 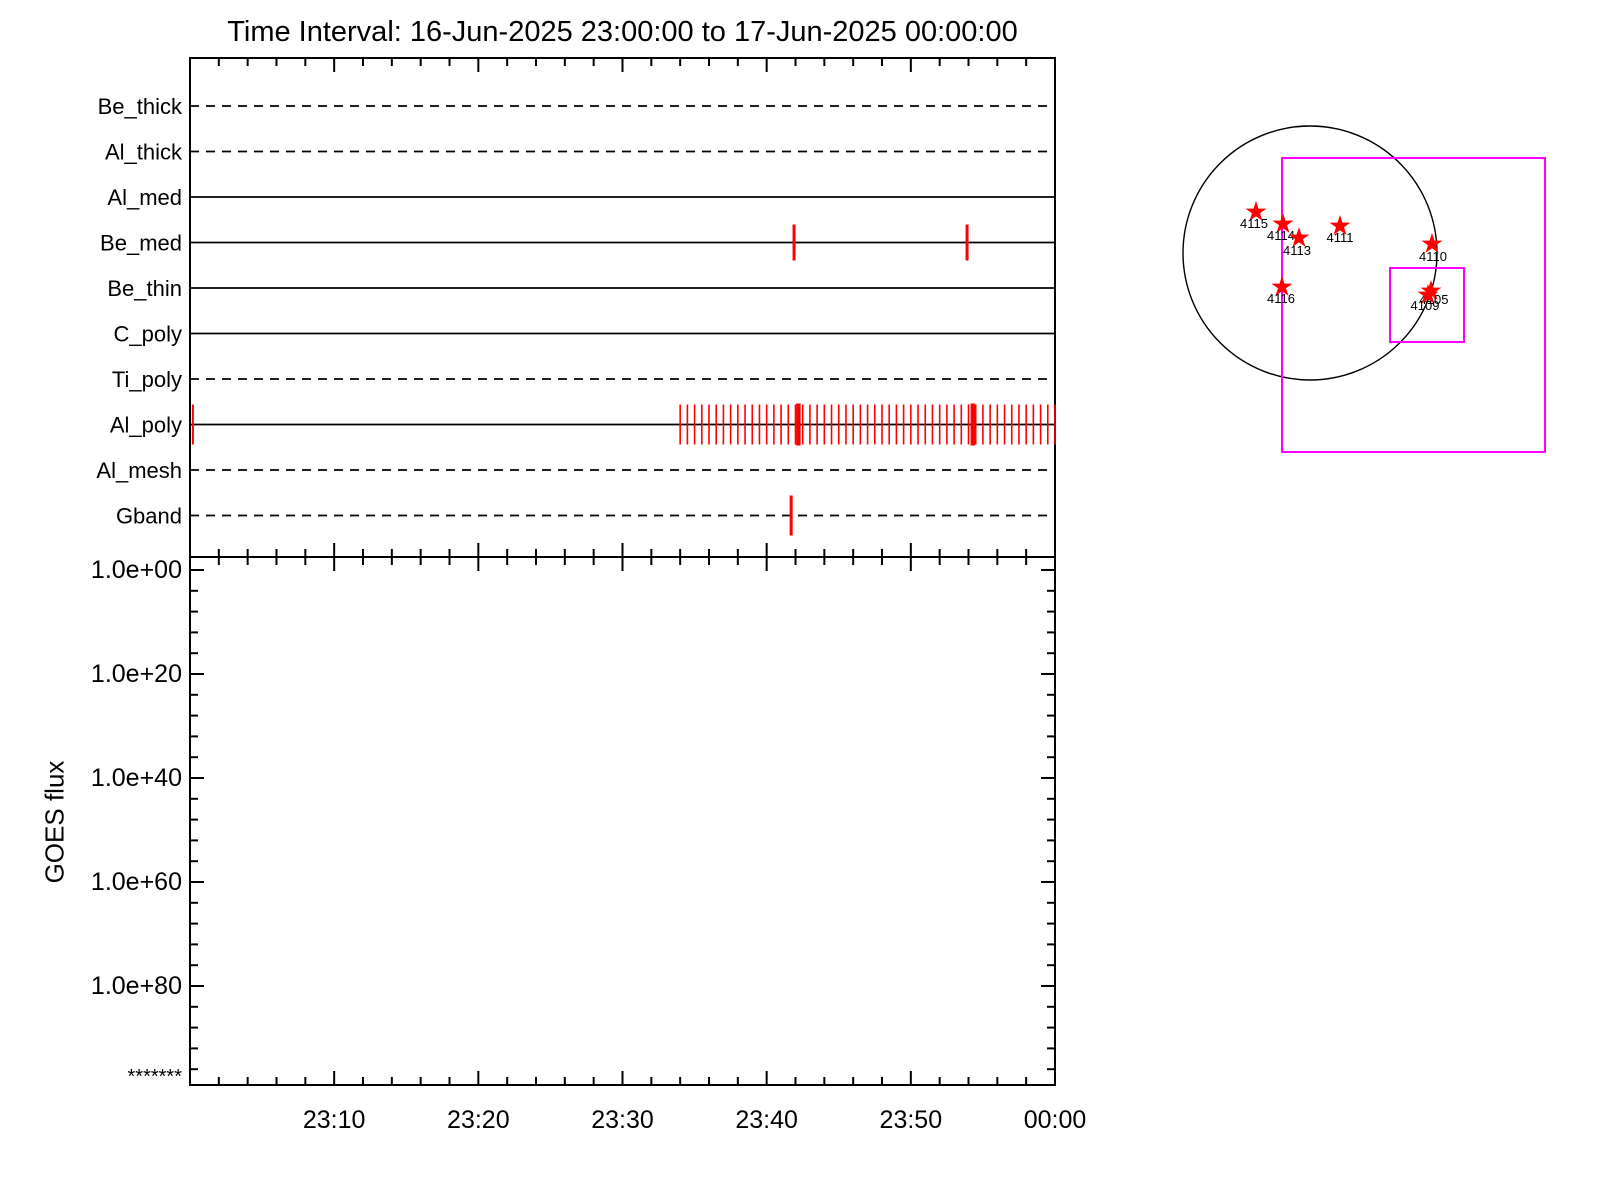 What do you see at coordinates (766, 1120) in the screenshot?
I see `x-tick-label: 23:40` at bounding box center [766, 1120].